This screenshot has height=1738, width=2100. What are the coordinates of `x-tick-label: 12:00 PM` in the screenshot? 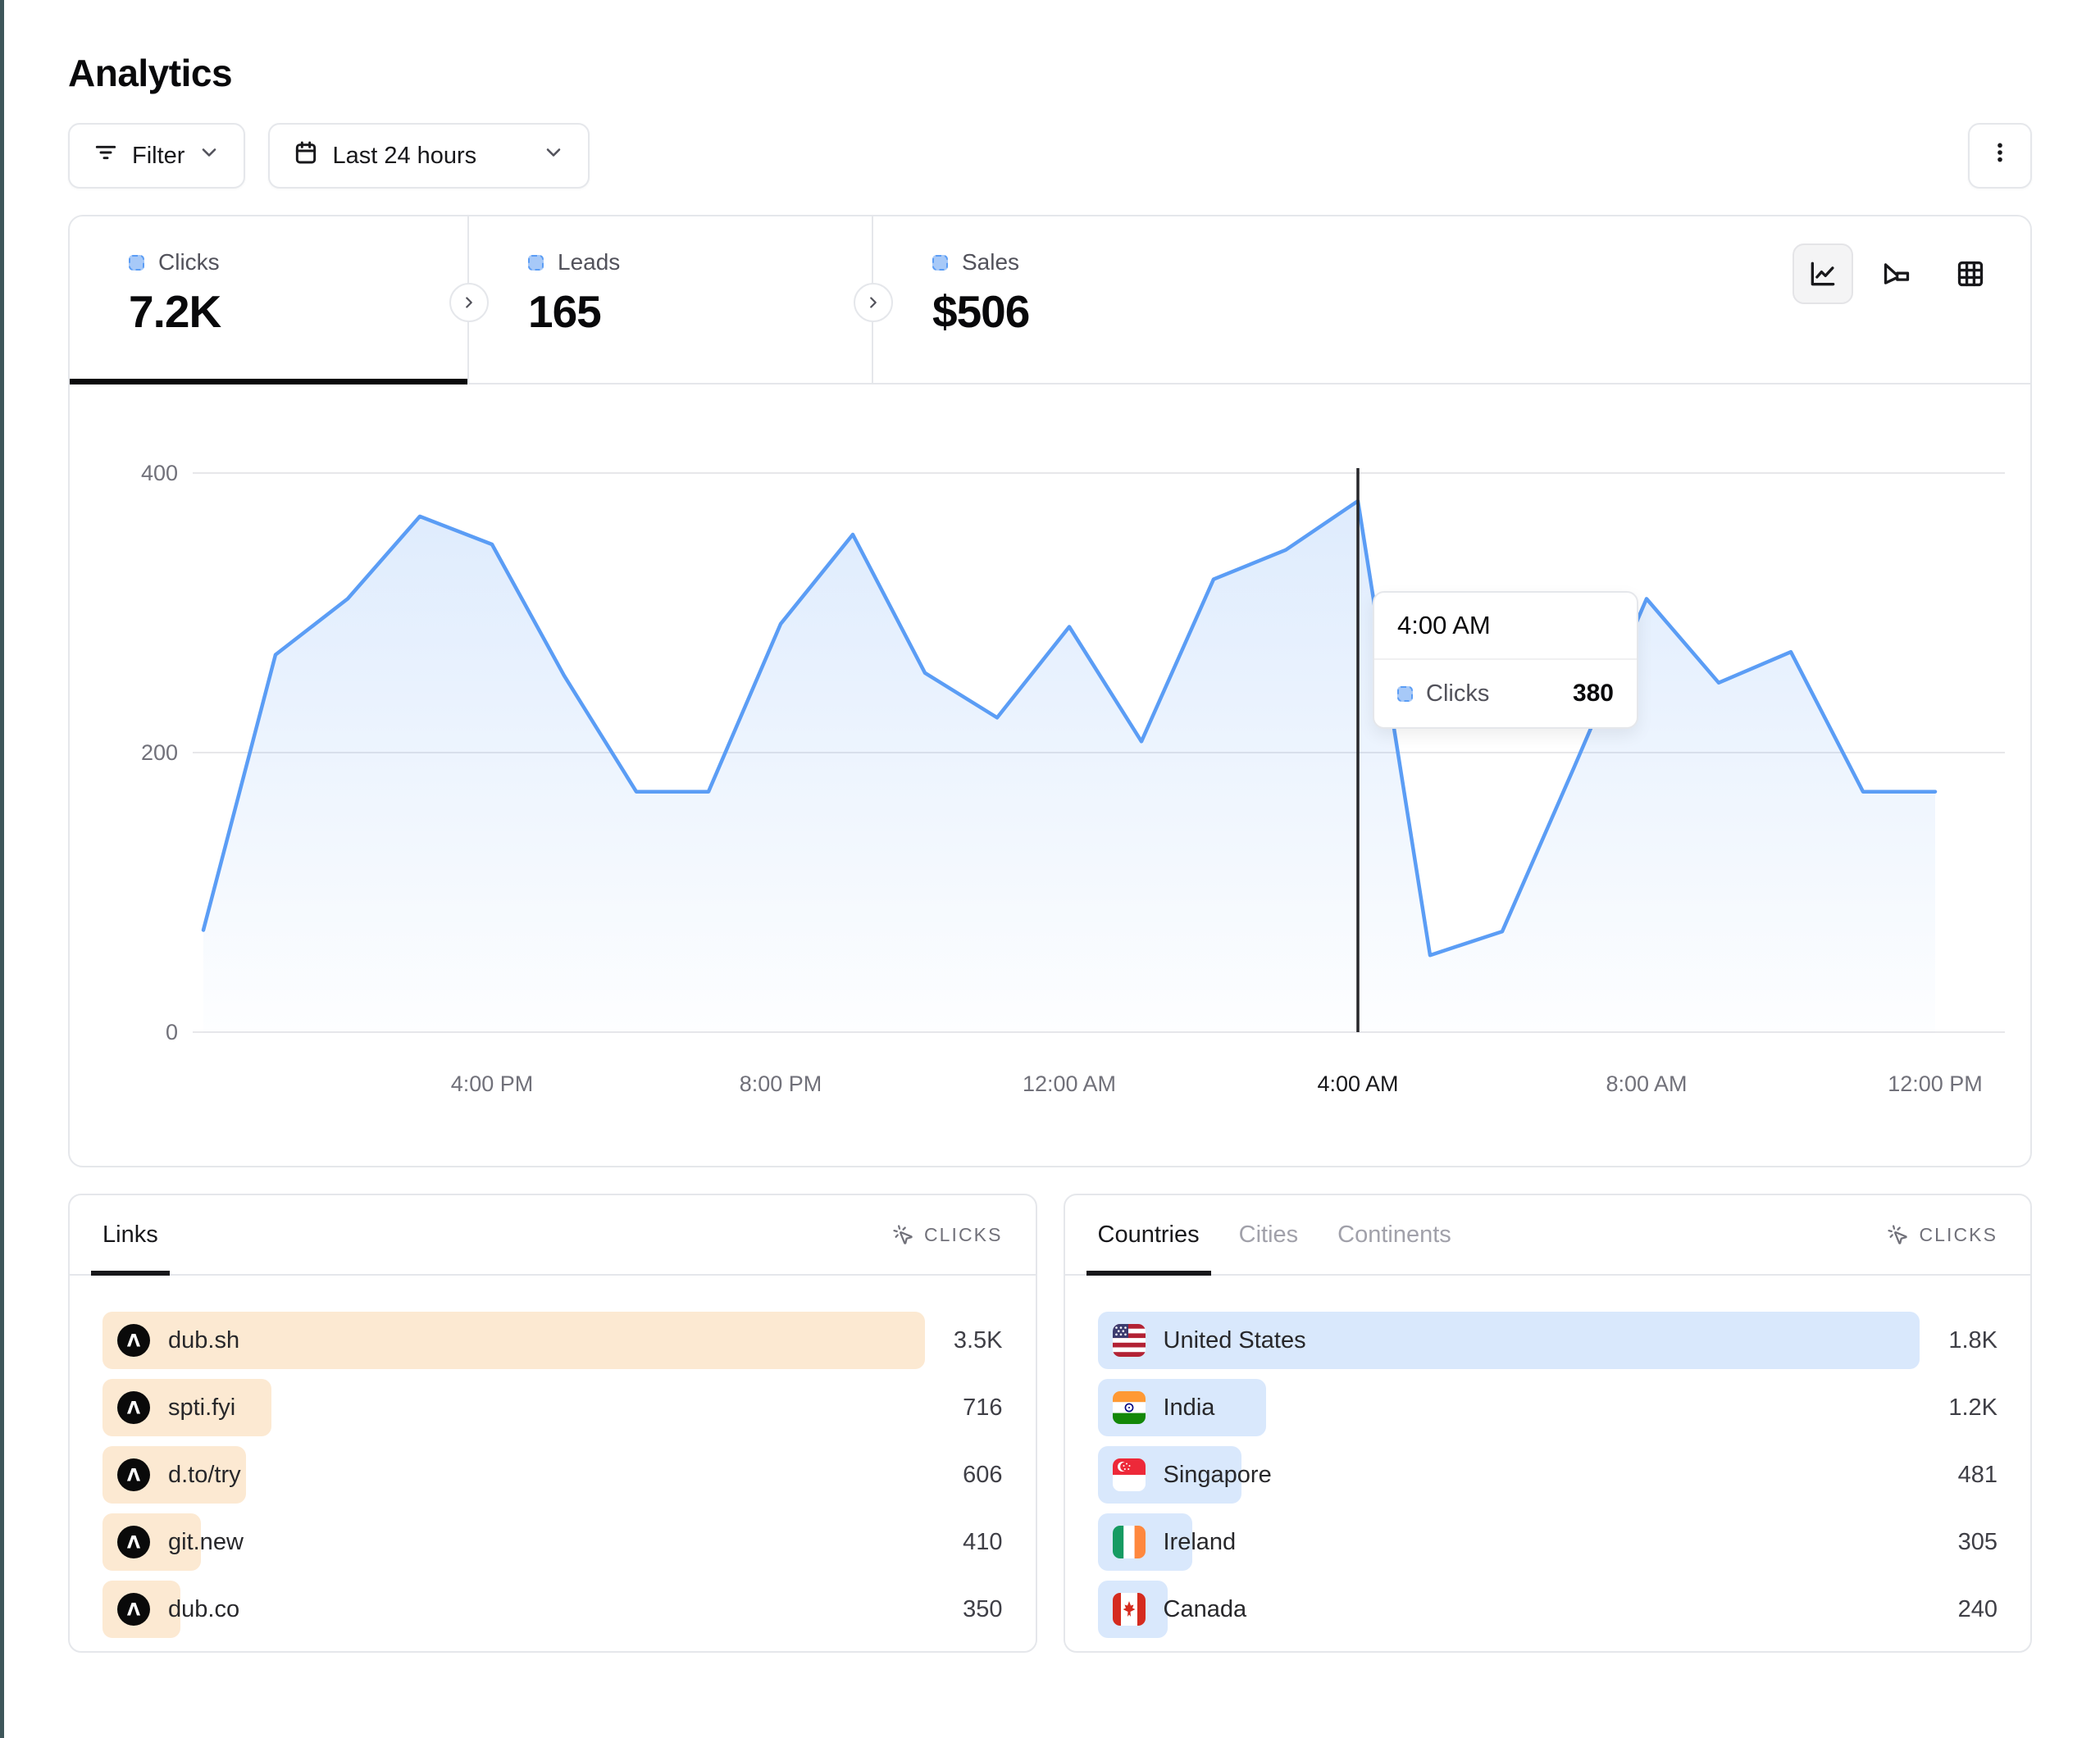 It's located at (1935, 1083).